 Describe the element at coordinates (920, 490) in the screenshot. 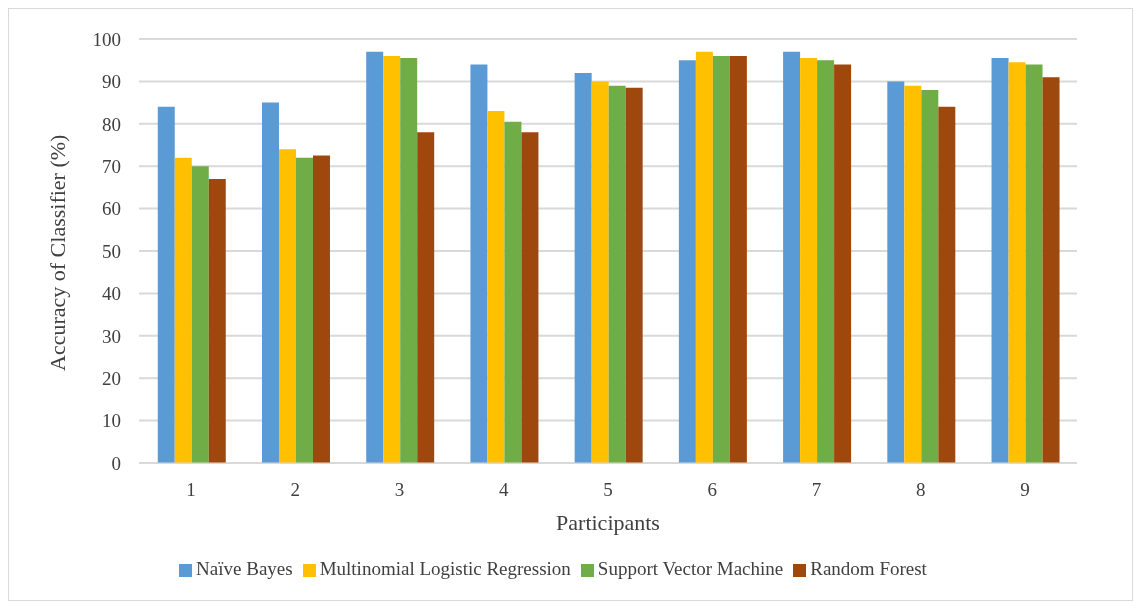

I see `x-tick-label: 8` at that location.